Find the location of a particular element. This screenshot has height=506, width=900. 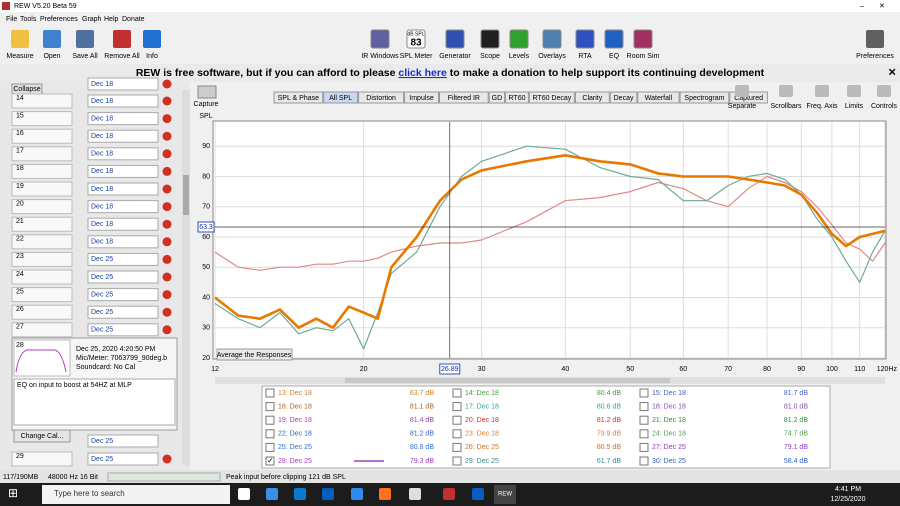

control-label: Separate is located at coordinates (742, 106).